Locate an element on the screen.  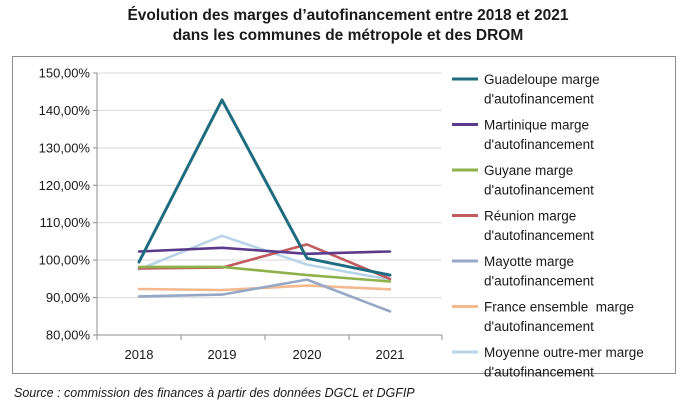
y-tick-label: 80,00% is located at coordinates (68, 335).